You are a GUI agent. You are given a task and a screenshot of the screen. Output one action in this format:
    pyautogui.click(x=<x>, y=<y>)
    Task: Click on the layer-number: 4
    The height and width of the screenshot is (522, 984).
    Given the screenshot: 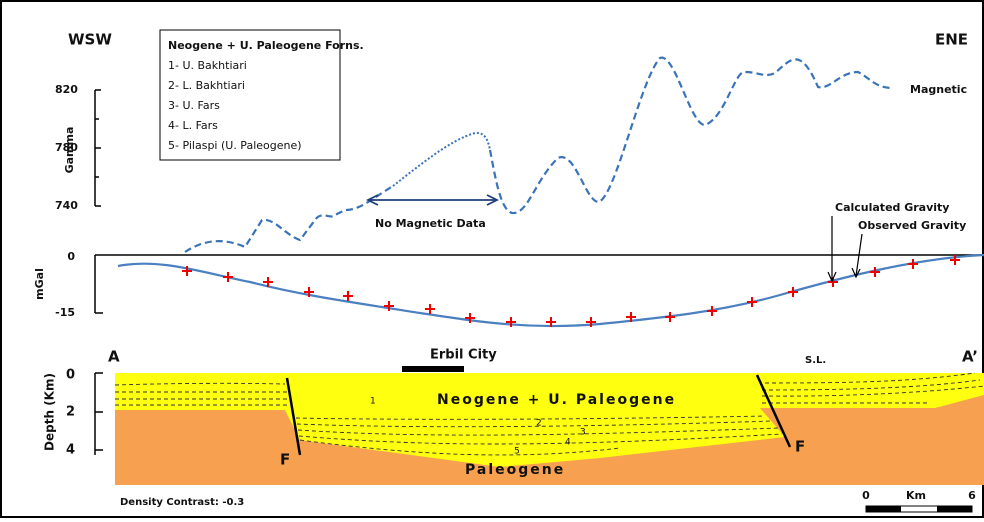 What is the action you would take?
    pyautogui.click(x=568, y=443)
    